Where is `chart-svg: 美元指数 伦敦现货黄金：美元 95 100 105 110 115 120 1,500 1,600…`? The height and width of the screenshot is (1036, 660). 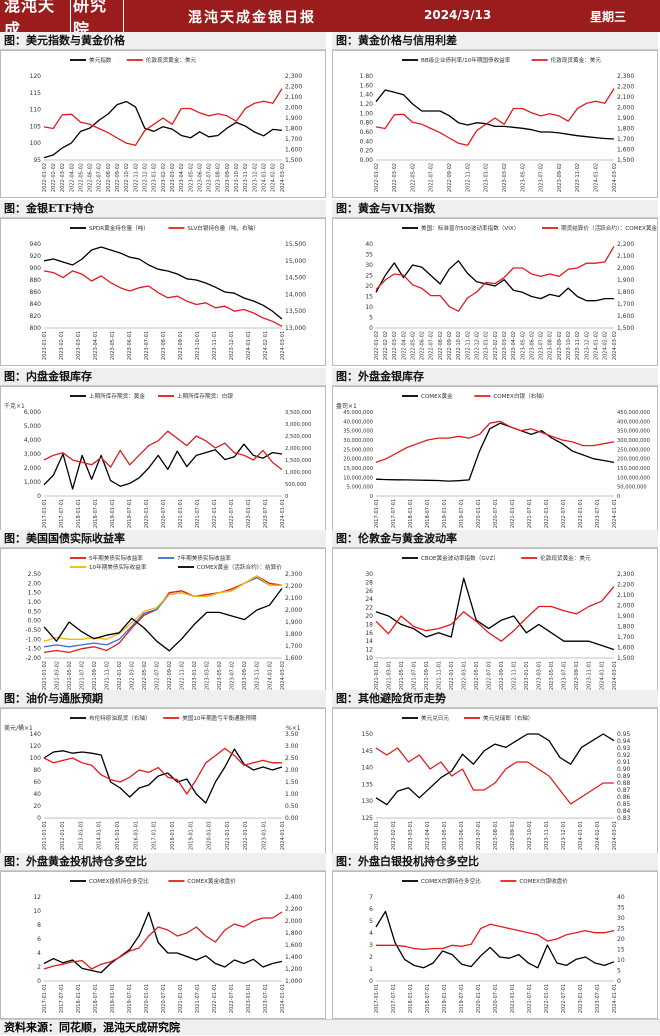 chart-svg: 美元指数 伦敦现货黄金：美元 95 100 105 110 115 120 1,500 1,600… is located at coordinates (163, 124).